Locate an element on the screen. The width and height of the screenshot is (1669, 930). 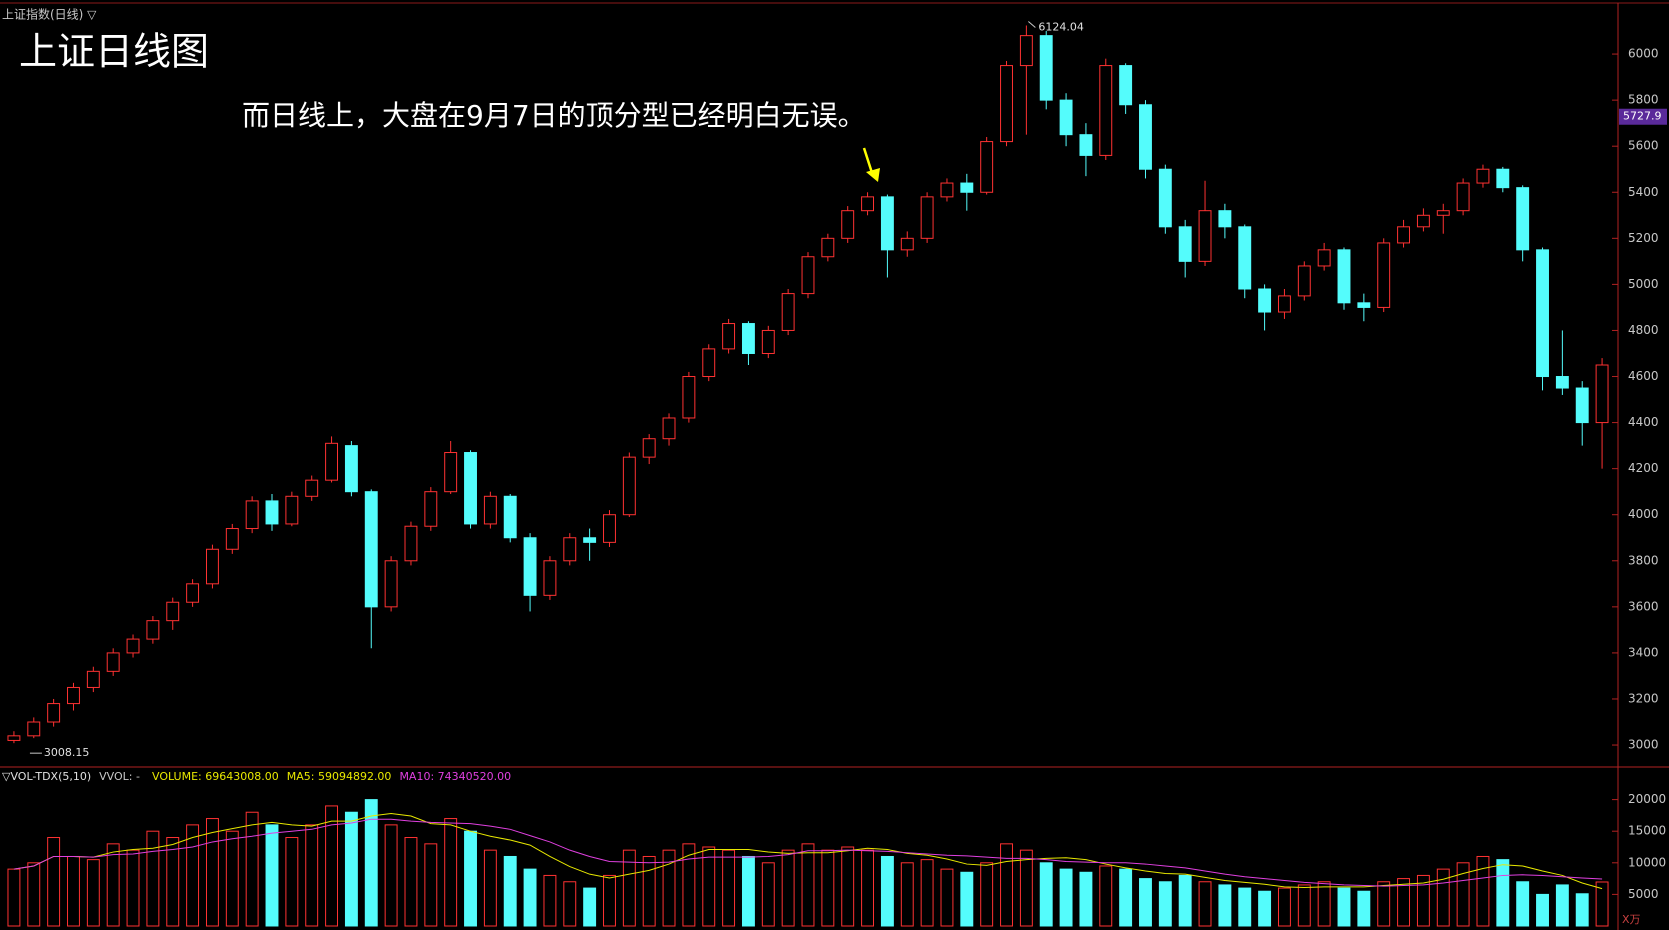
y-tick-label: 4600 is located at coordinates (1643, 376).